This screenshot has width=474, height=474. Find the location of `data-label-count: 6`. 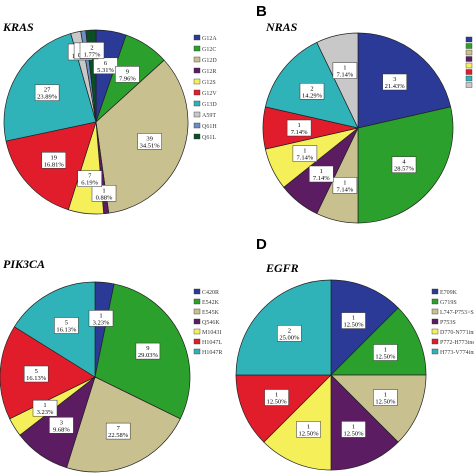

data-label-count: 6 is located at coordinates (106, 63).